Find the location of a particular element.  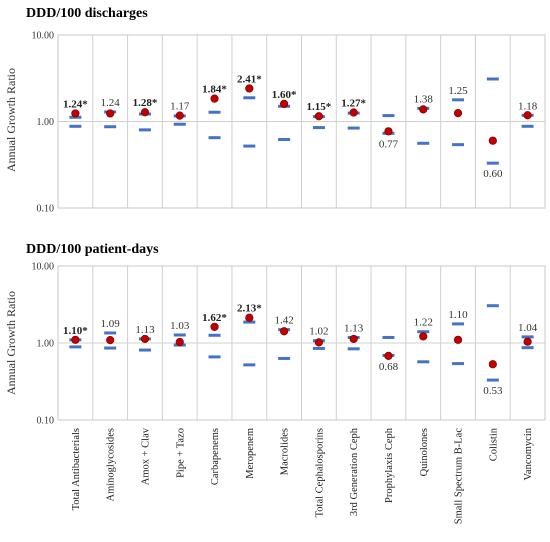

data-label: 1.18 is located at coordinates (528, 106).